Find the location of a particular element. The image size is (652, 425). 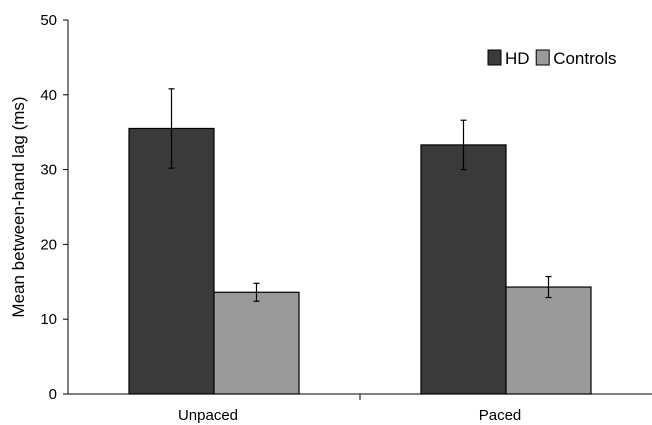

legend-swatch-controls is located at coordinates (542, 57).